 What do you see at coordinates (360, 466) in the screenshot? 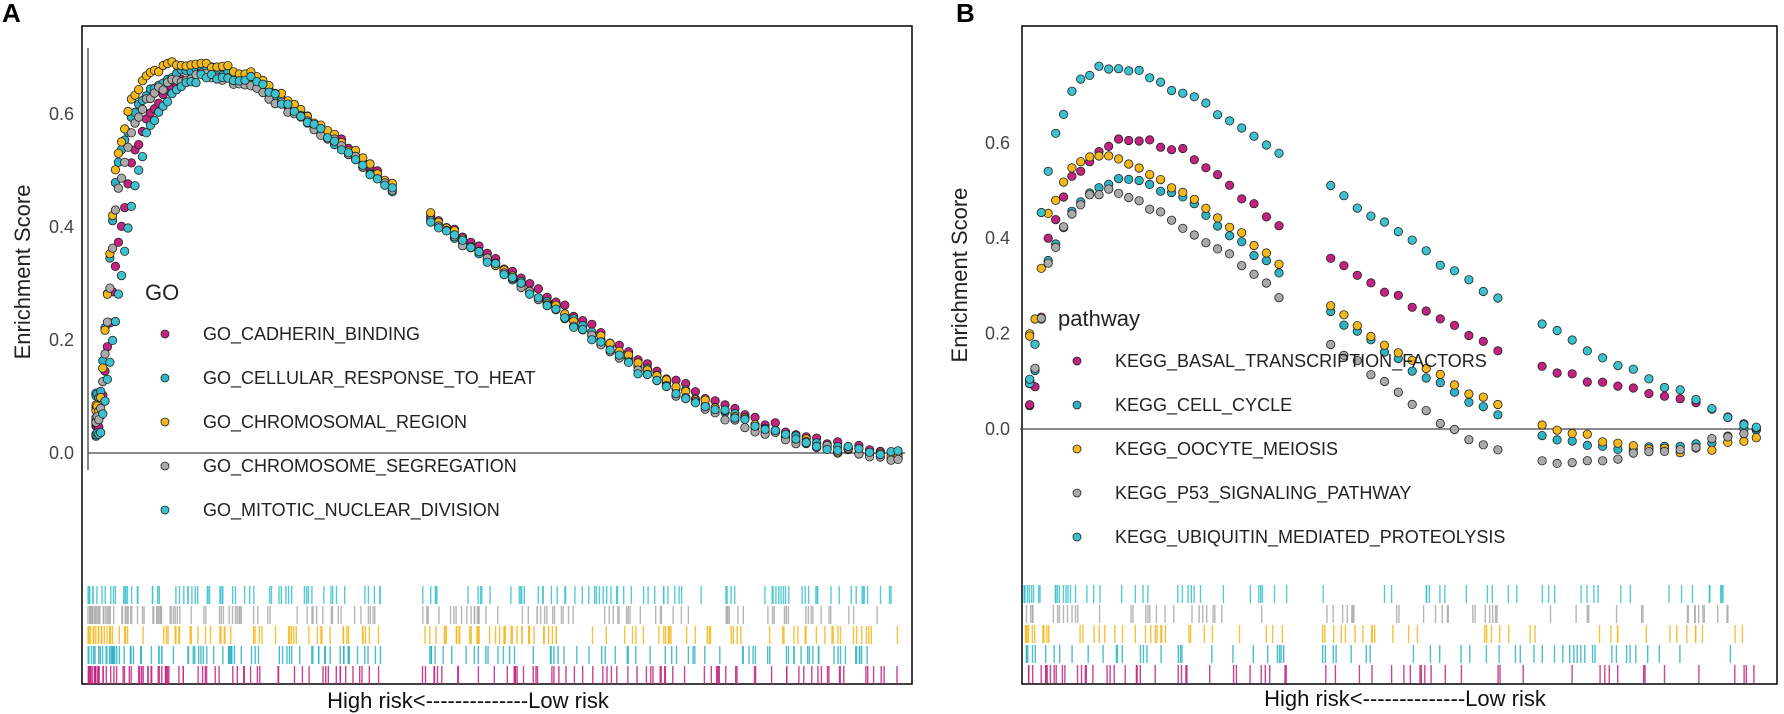
I see `legend-label: GO_CHROMOSOME_SEGREGATION` at bounding box center [360, 466].